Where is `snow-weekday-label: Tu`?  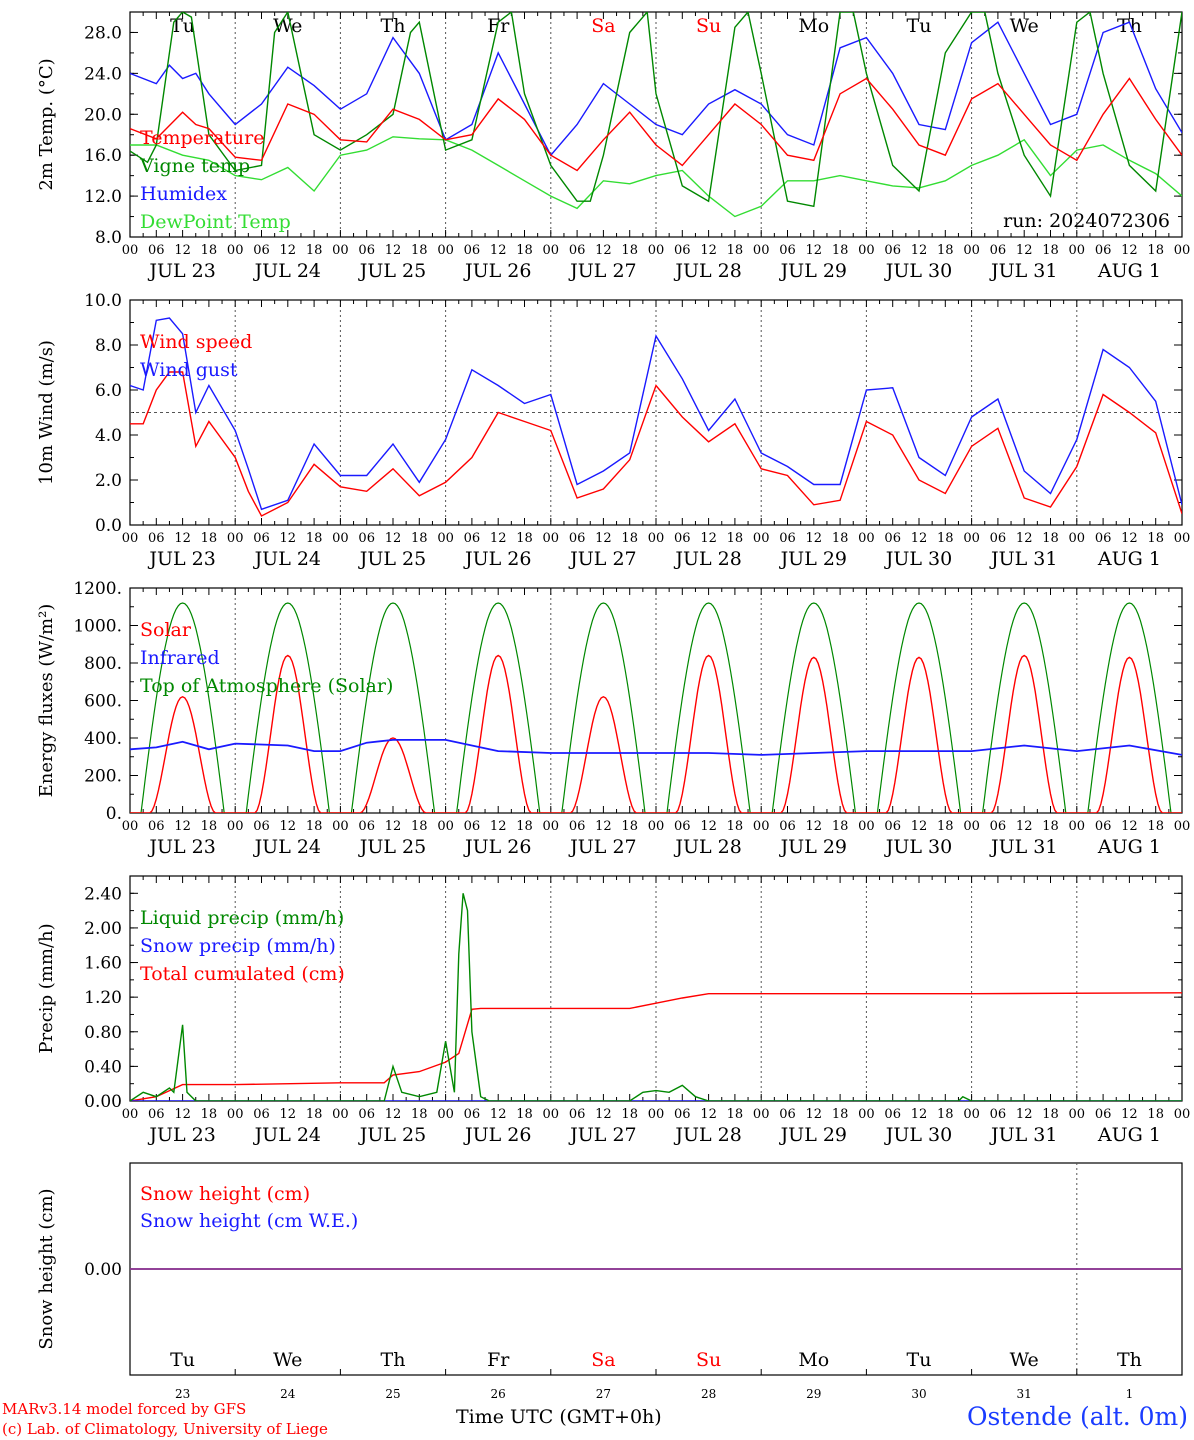
snow-weekday-label: Tu is located at coordinates (919, 1360).